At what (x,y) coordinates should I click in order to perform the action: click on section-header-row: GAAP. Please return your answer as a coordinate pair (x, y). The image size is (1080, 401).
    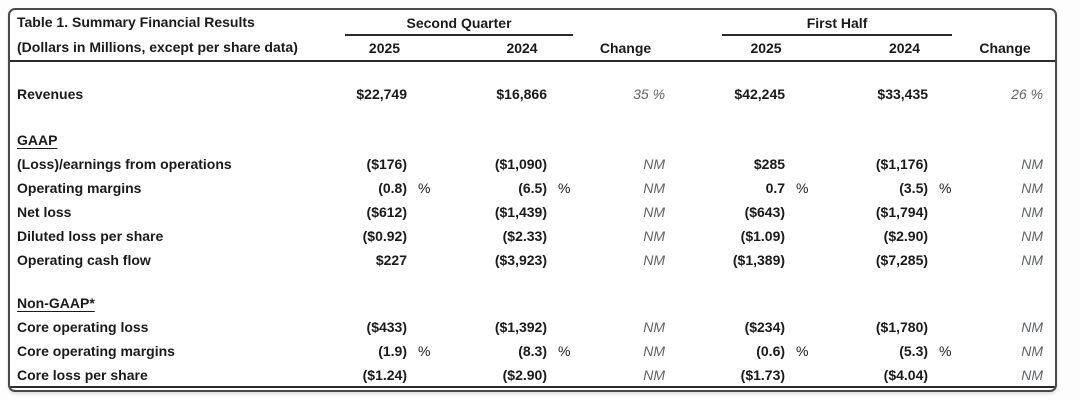
    Looking at the image, I should click on (532, 140).